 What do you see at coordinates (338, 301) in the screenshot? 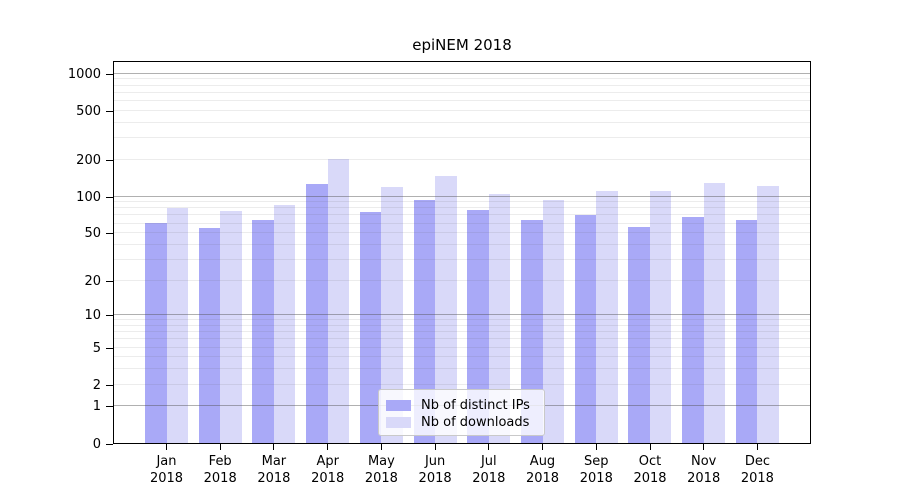
I see `bar-downloads-apr` at bounding box center [338, 301].